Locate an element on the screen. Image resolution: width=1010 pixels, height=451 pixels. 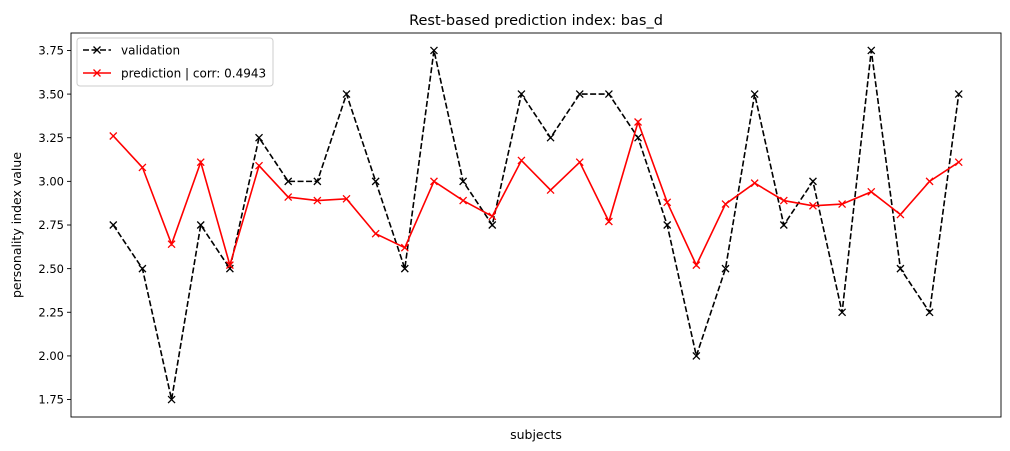
y-tick-label: 2.50 is located at coordinates (51, 269).